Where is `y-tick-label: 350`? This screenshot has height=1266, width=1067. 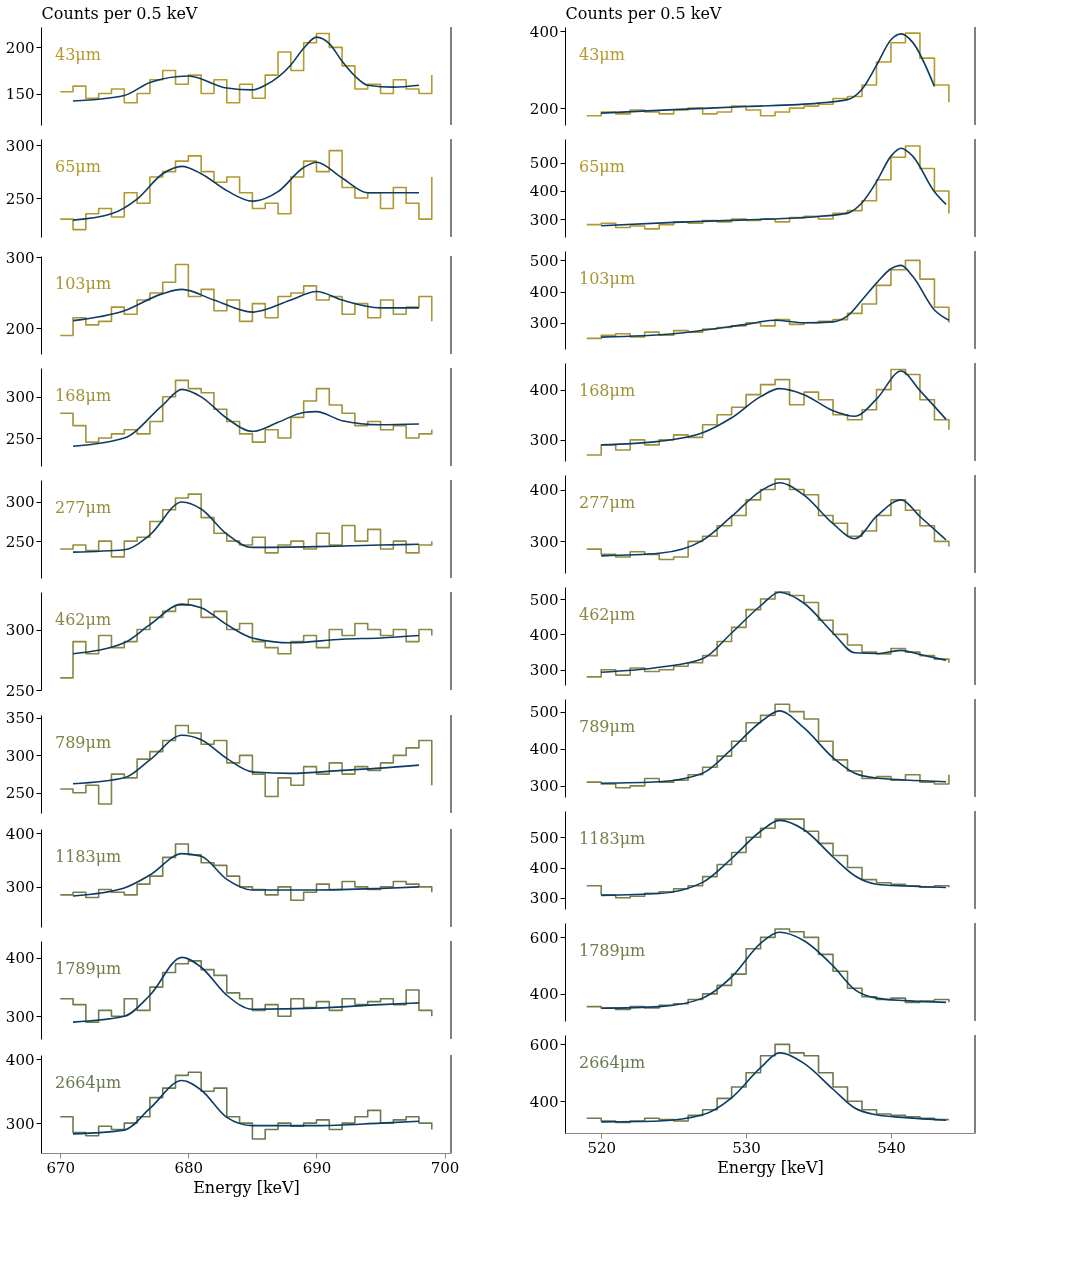
y-tick-label: 350 is located at coordinates (20, 718).